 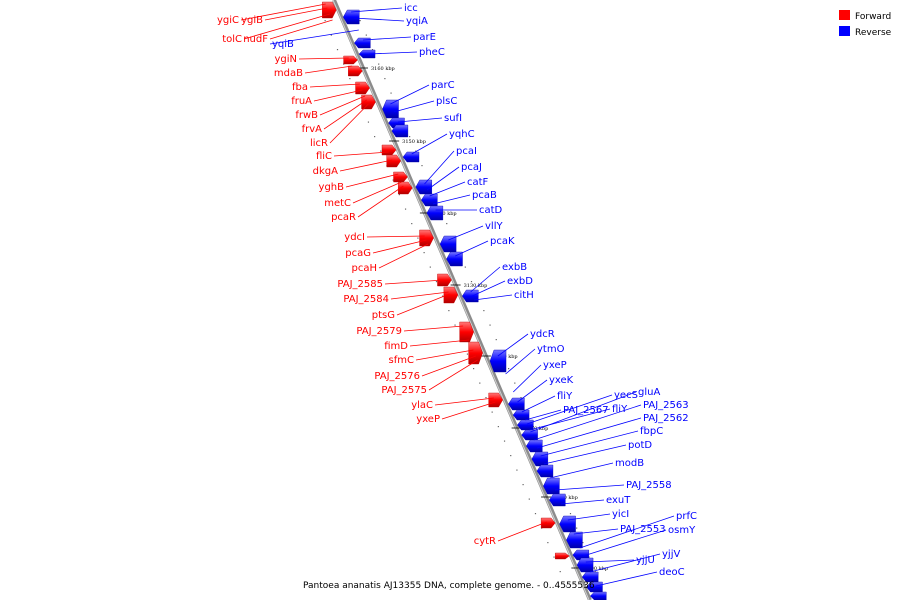 I want to click on forward-gene-label: fliC, so click(x=324, y=156).